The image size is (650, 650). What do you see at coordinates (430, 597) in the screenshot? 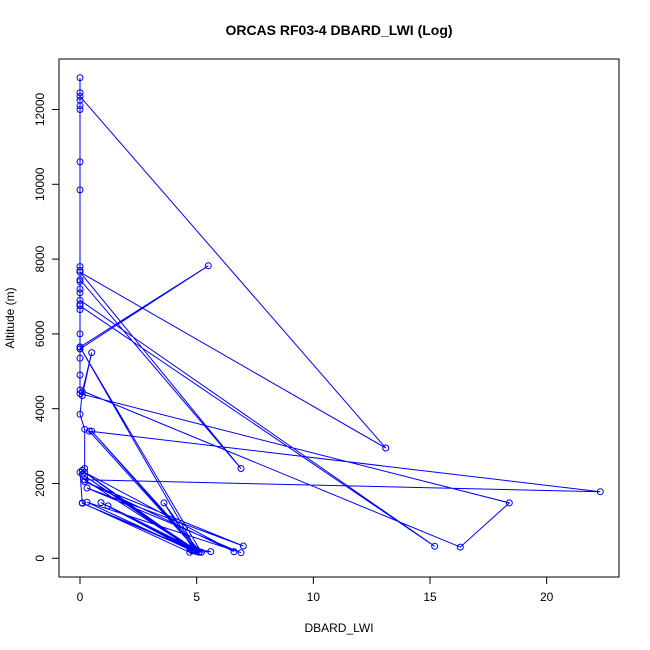
I see `x-tick-label: 15` at bounding box center [430, 597].